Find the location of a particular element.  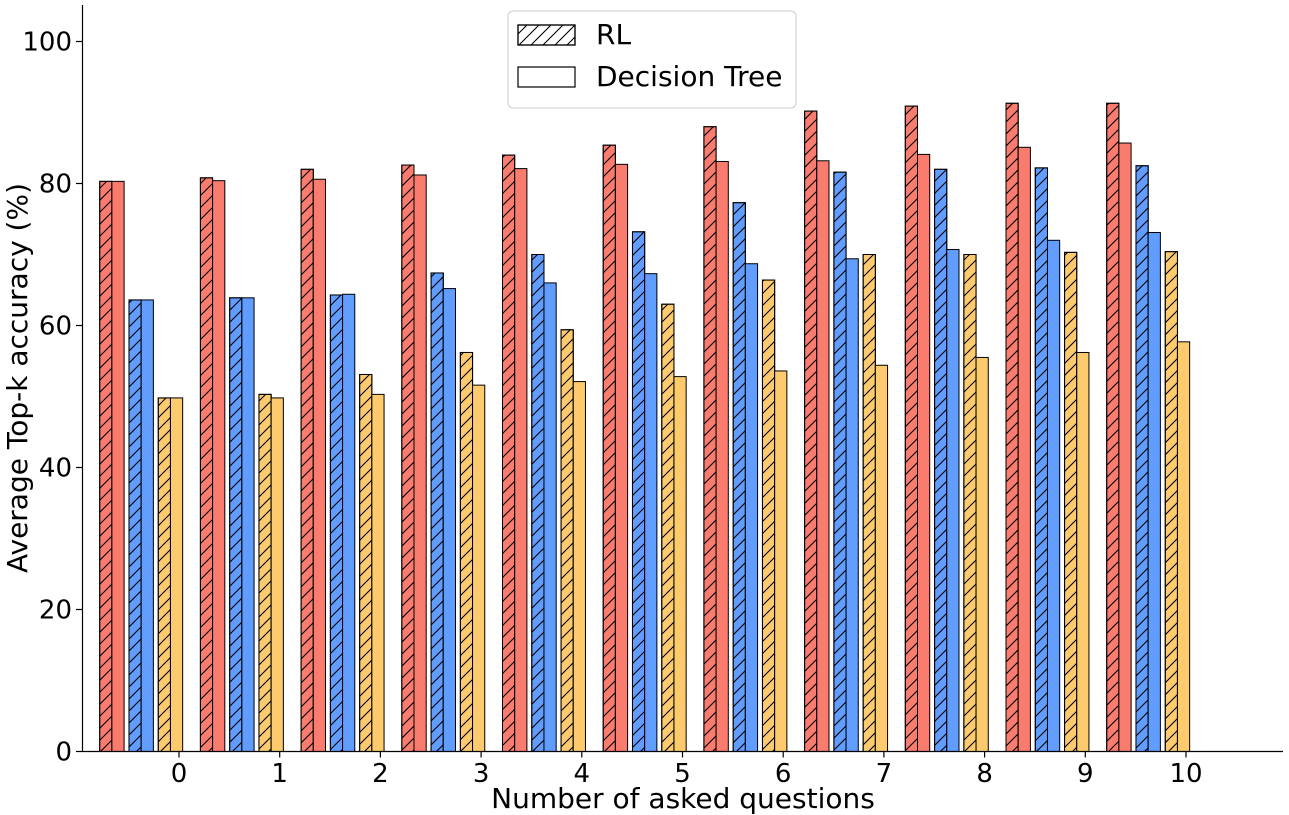

legend-frame is located at coordinates (652, 59).